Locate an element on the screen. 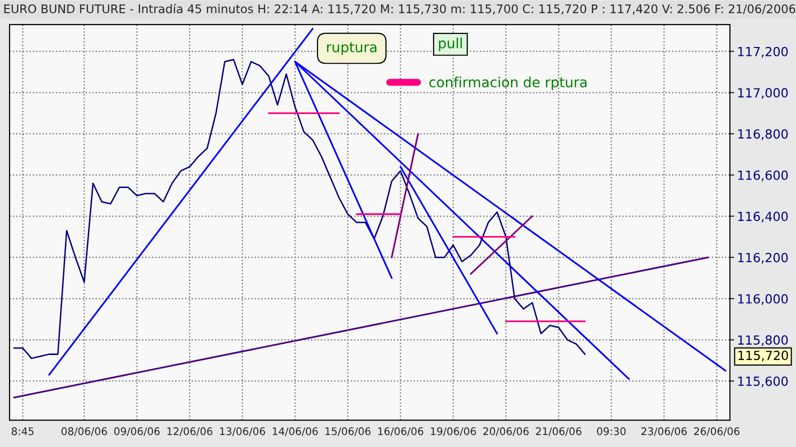 This screenshot has height=447, width=796. y-tick-label: 115,600 is located at coordinates (763, 382).